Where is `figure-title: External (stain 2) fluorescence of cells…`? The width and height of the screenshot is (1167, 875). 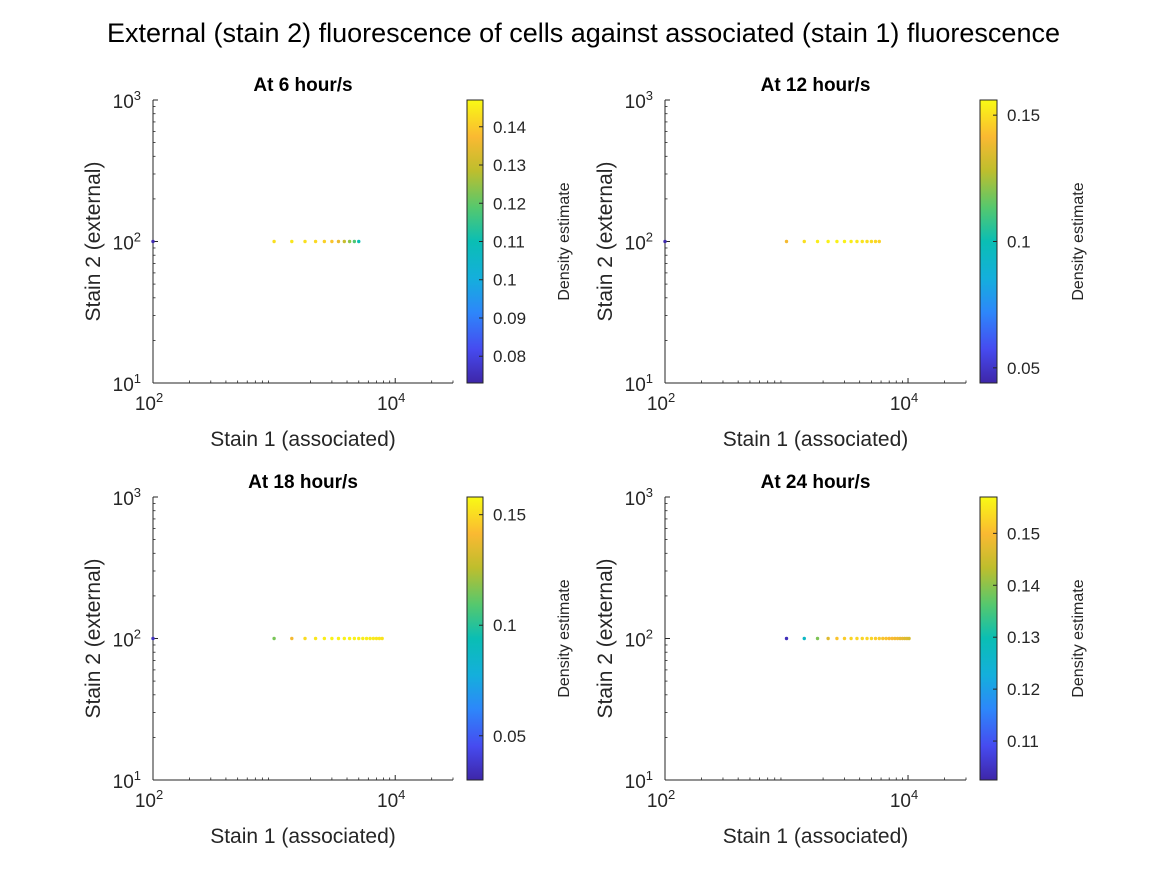 figure-title: External (stain 2) fluorescence of cells… is located at coordinates (583, 33).